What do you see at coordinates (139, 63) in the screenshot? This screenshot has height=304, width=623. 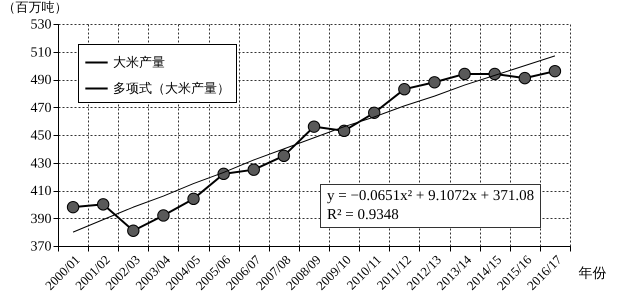 I see `legend-label: 大米产量` at bounding box center [139, 63].